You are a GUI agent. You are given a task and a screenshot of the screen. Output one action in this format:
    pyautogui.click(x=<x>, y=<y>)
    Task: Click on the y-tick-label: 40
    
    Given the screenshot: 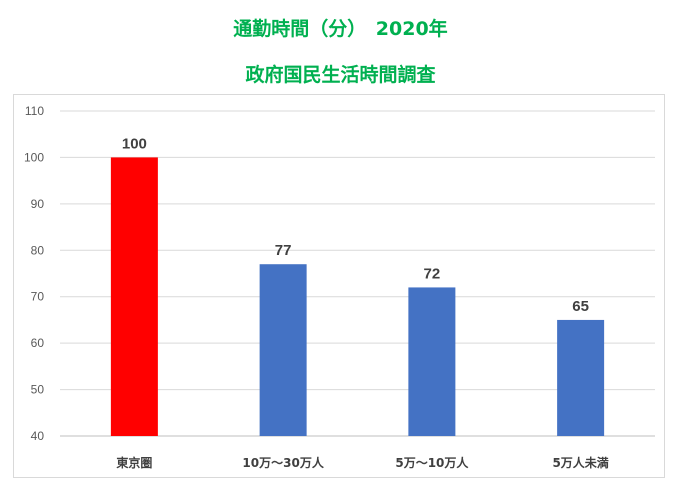 What is the action you would take?
    pyautogui.click(x=38, y=436)
    